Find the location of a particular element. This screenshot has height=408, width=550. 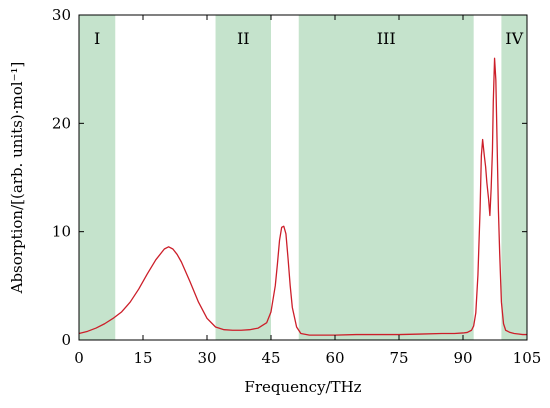

y-tick-label: 20 is located at coordinates (61, 123).